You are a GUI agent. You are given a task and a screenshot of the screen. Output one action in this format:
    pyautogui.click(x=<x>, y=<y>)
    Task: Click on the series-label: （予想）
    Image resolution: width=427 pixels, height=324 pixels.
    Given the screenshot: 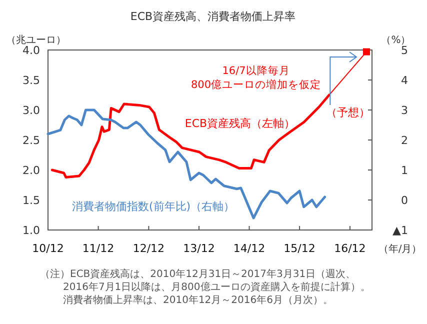 What is the action you would take?
    pyautogui.click(x=348, y=112)
    